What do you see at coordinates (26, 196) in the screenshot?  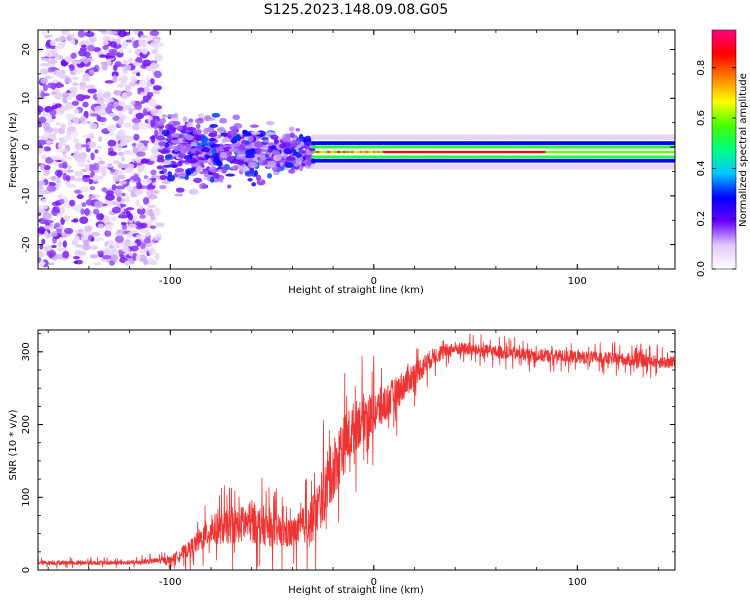 I see `spectrogram-y-tick-label: -10` at bounding box center [26, 196].